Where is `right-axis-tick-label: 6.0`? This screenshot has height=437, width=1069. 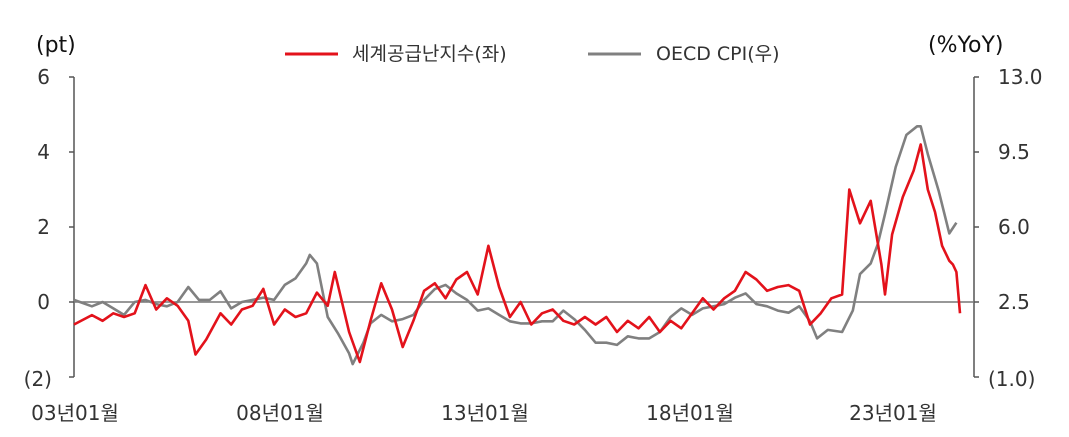
right-axis-tick-label: 6.0 is located at coordinates (1014, 227).